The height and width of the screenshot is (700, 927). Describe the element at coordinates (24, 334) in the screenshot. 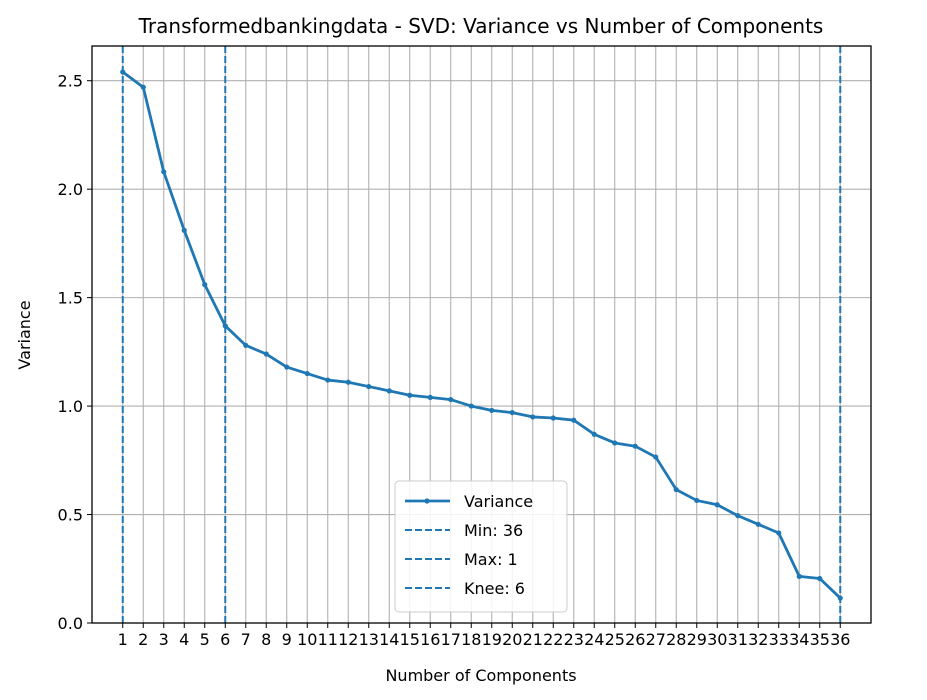

I see `y-axis-label: Variance` at that location.